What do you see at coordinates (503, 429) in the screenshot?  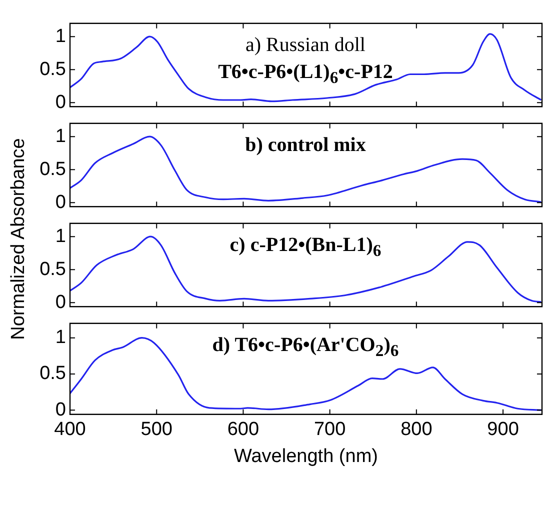 I see `x-tick-label: 900` at bounding box center [503, 429].